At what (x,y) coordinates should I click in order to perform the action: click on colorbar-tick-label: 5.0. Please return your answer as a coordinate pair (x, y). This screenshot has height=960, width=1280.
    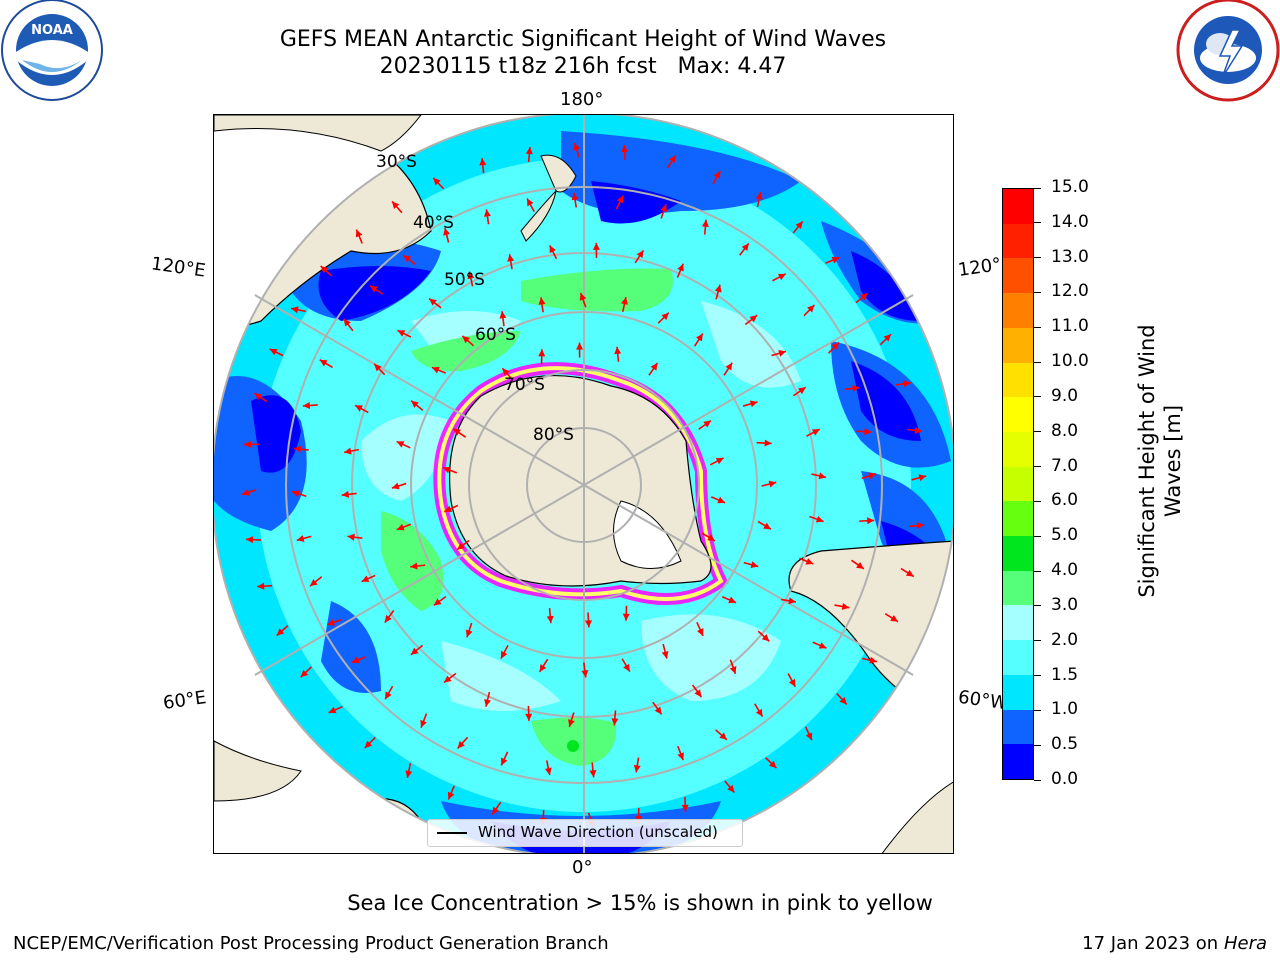
    Looking at the image, I should click on (1065, 535).